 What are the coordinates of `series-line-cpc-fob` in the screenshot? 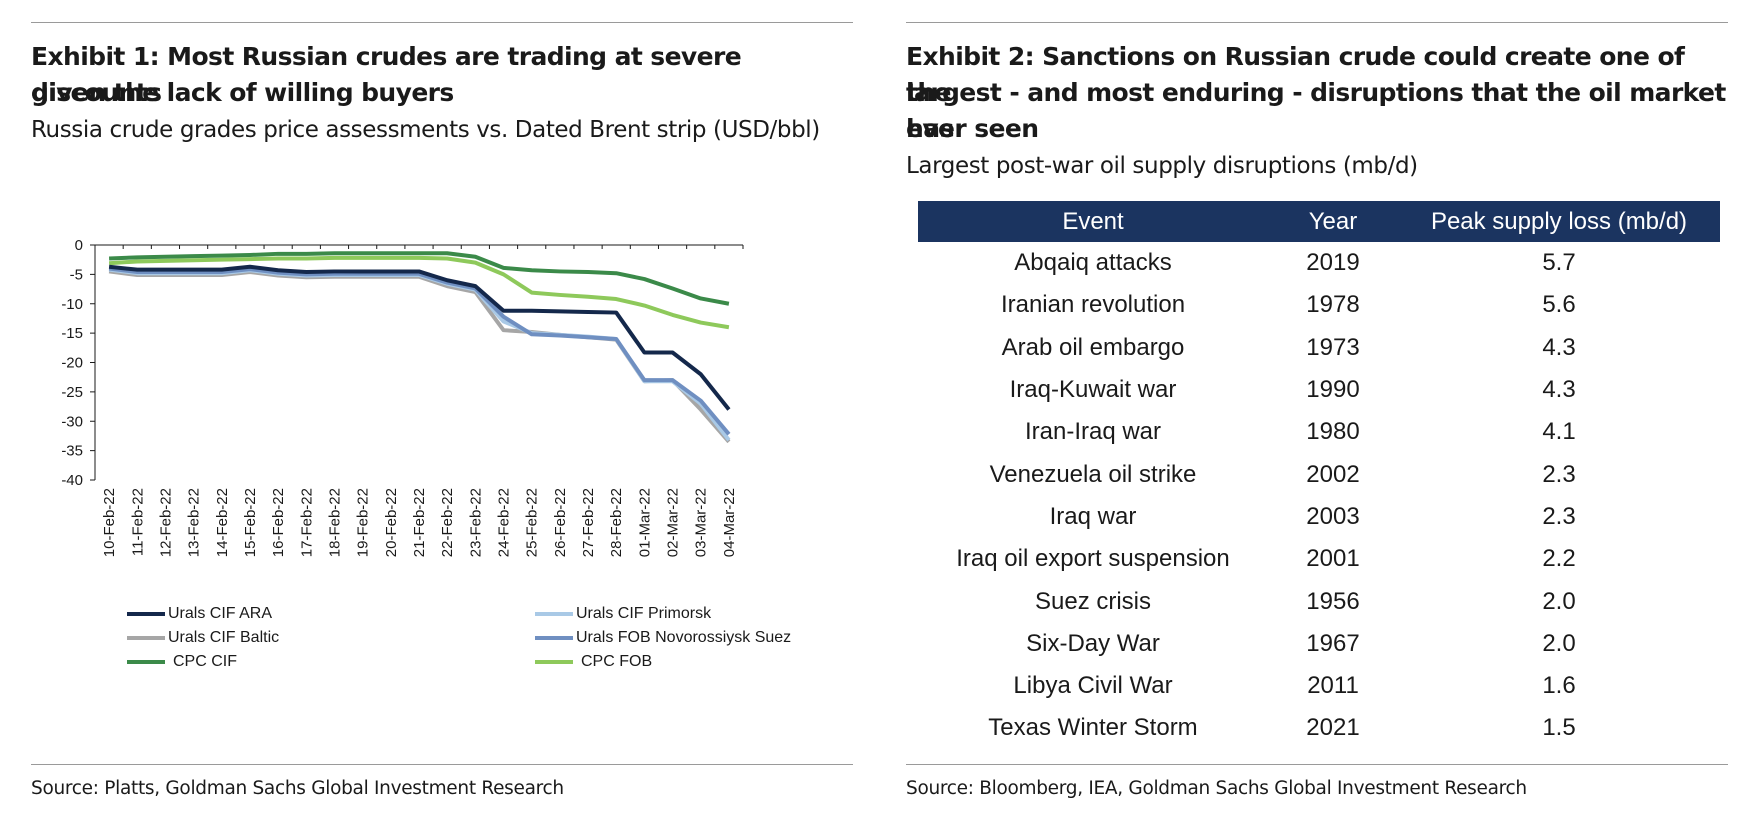 It's located at (419, 292).